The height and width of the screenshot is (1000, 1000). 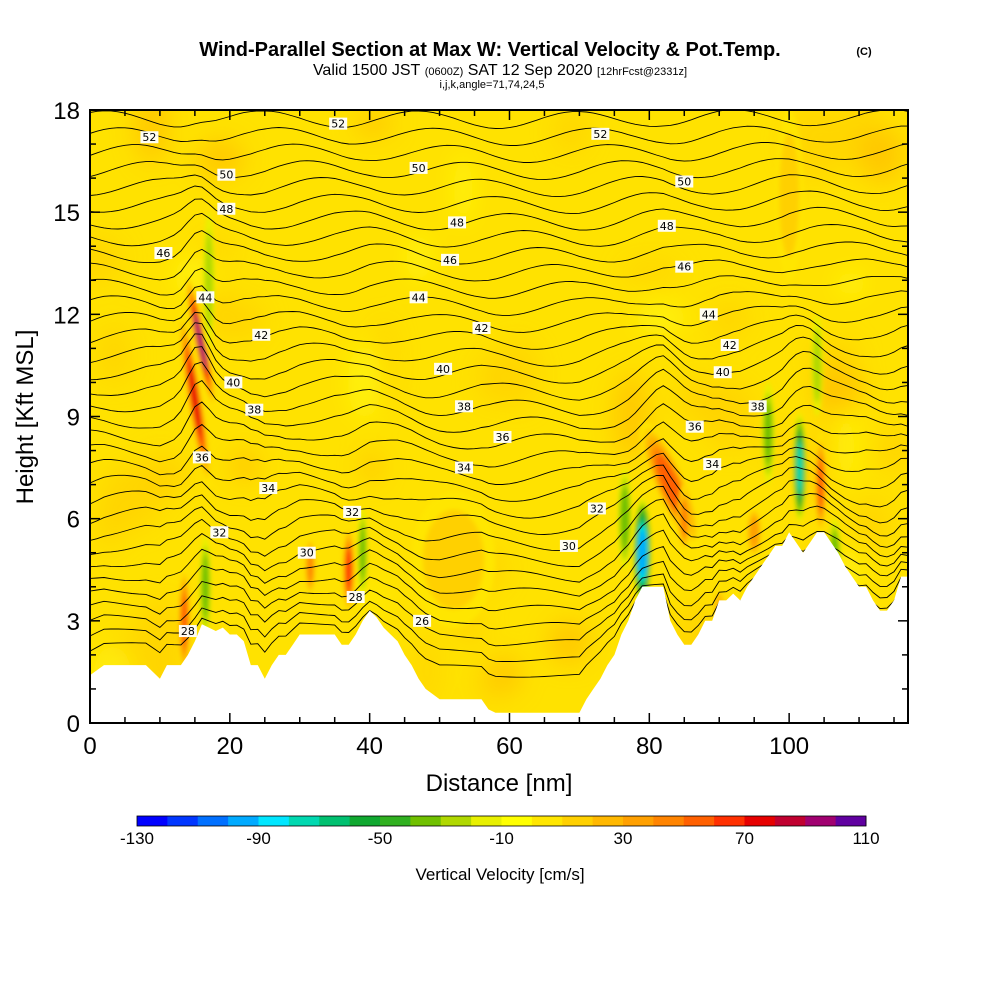 What do you see at coordinates (367, 70) in the screenshot?
I see `subtitle-valid: Valid 1500 JST` at bounding box center [367, 70].